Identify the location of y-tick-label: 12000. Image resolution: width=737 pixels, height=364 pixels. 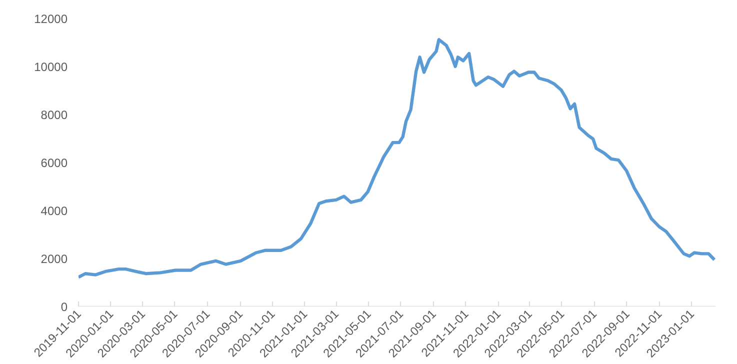
(51, 19).